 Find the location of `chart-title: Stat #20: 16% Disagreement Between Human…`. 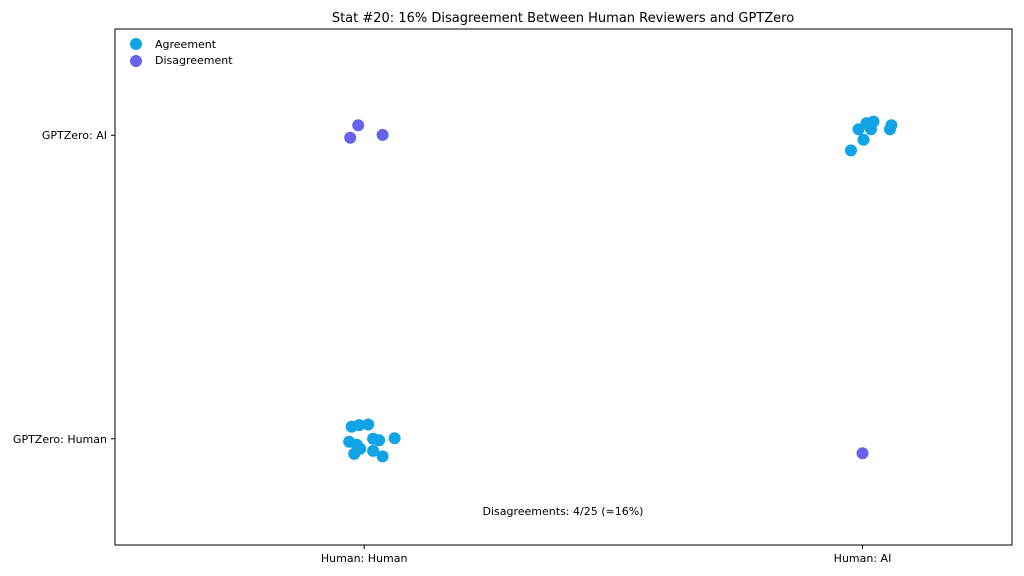

chart-title: Stat #20: 16% Disagreement Between Human… is located at coordinates (563, 18).